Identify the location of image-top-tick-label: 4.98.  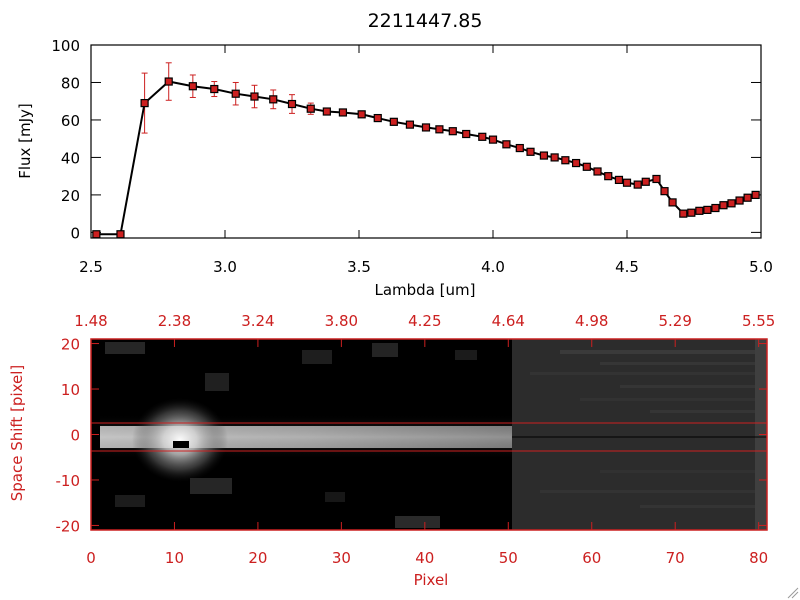
(591, 321).